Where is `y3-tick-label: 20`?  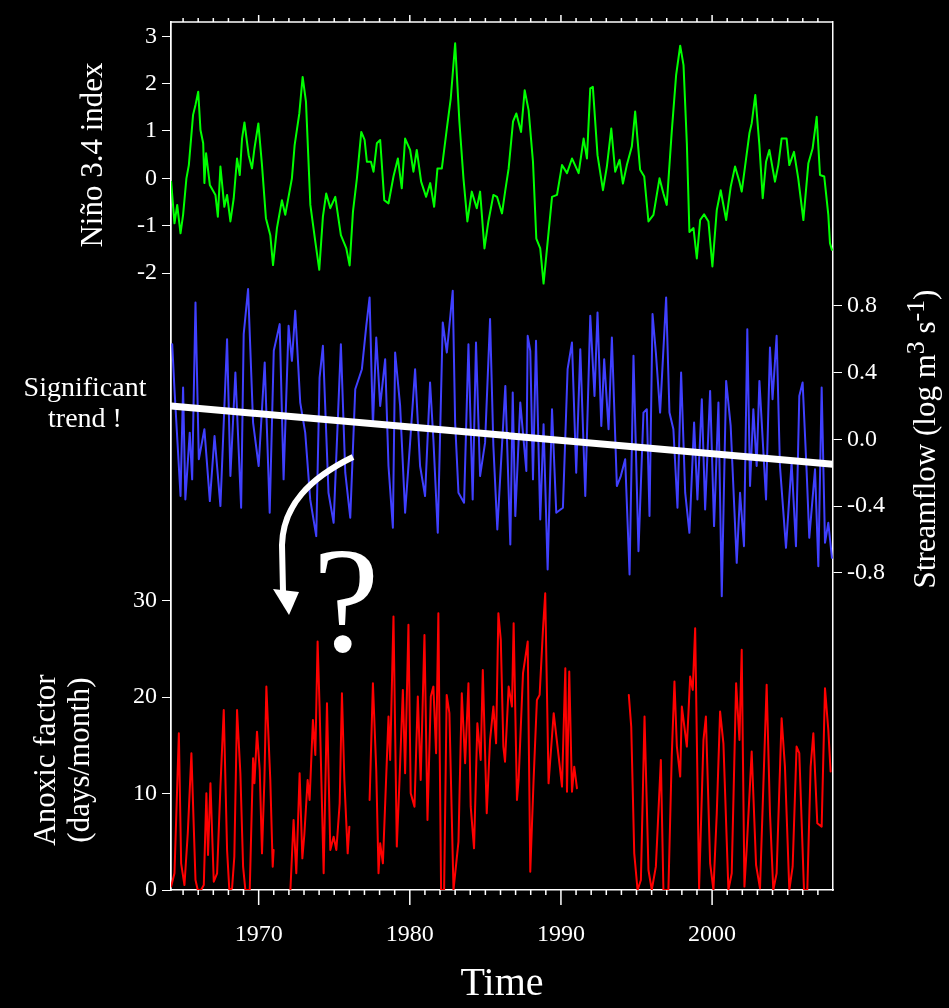 y3-tick-label: 20 is located at coordinates (145, 695).